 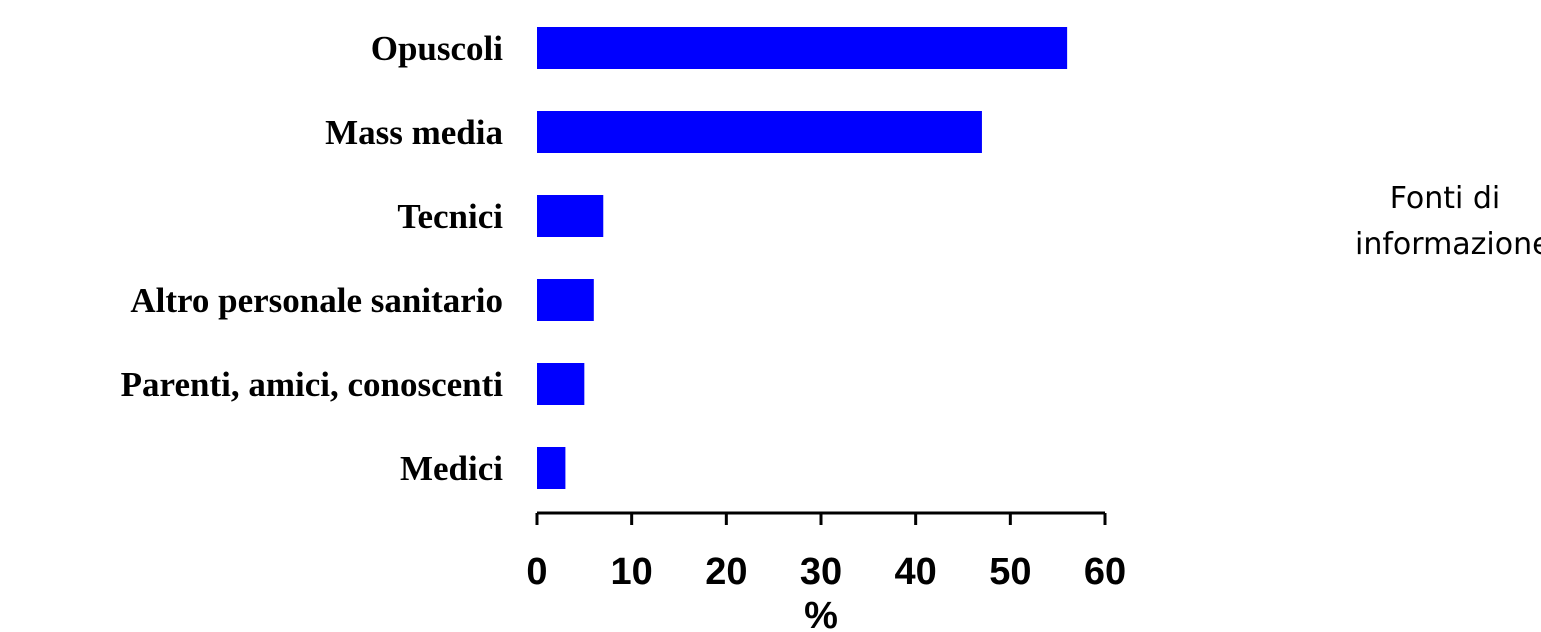 What do you see at coordinates (759, 132) in the screenshot?
I see `bar-mass-media` at bounding box center [759, 132].